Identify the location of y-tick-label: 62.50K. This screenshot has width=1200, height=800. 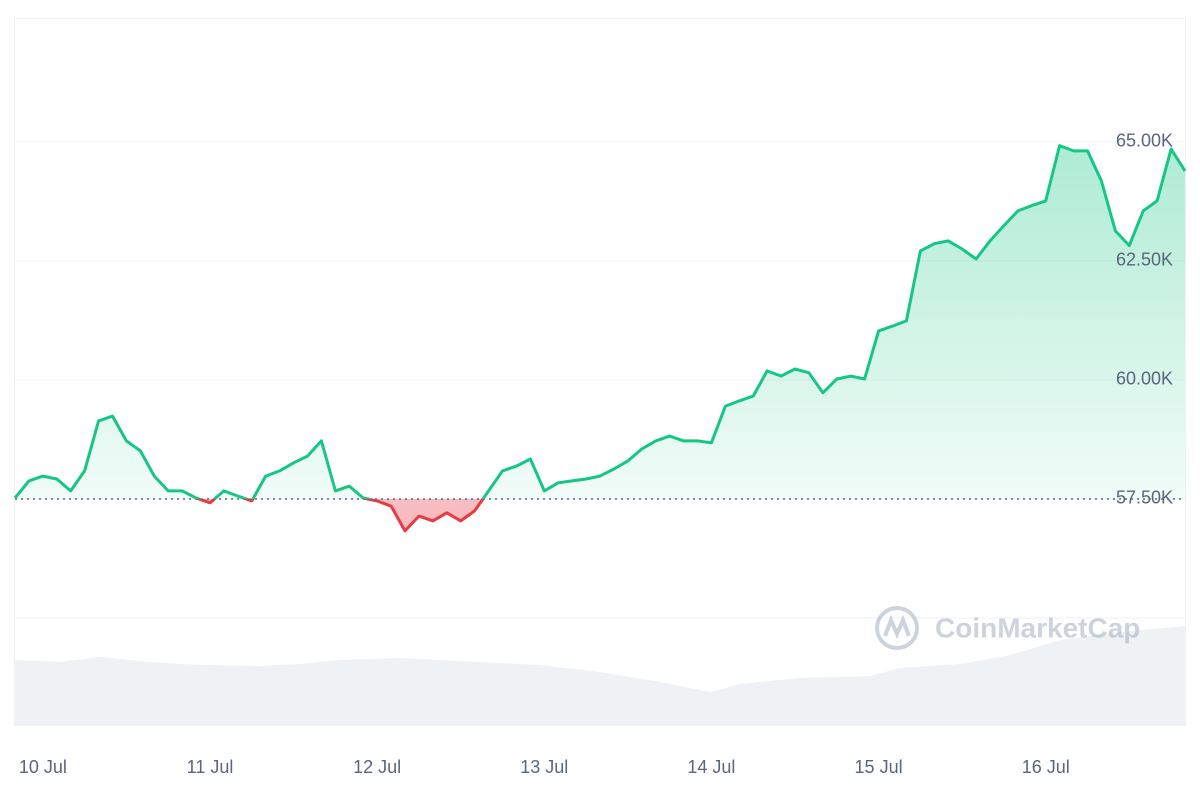
(1144, 260).